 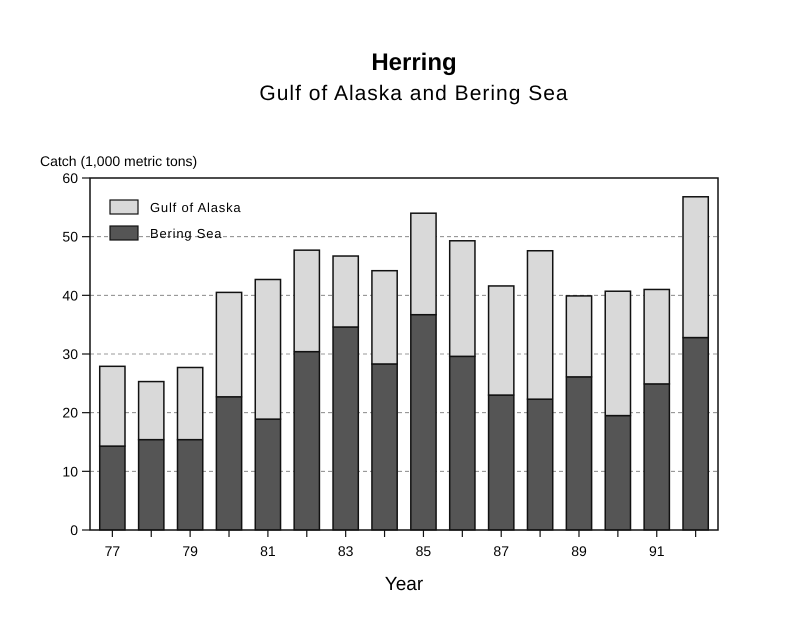 What do you see at coordinates (70, 412) in the screenshot?
I see `y-tick-label: 20` at bounding box center [70, 412].